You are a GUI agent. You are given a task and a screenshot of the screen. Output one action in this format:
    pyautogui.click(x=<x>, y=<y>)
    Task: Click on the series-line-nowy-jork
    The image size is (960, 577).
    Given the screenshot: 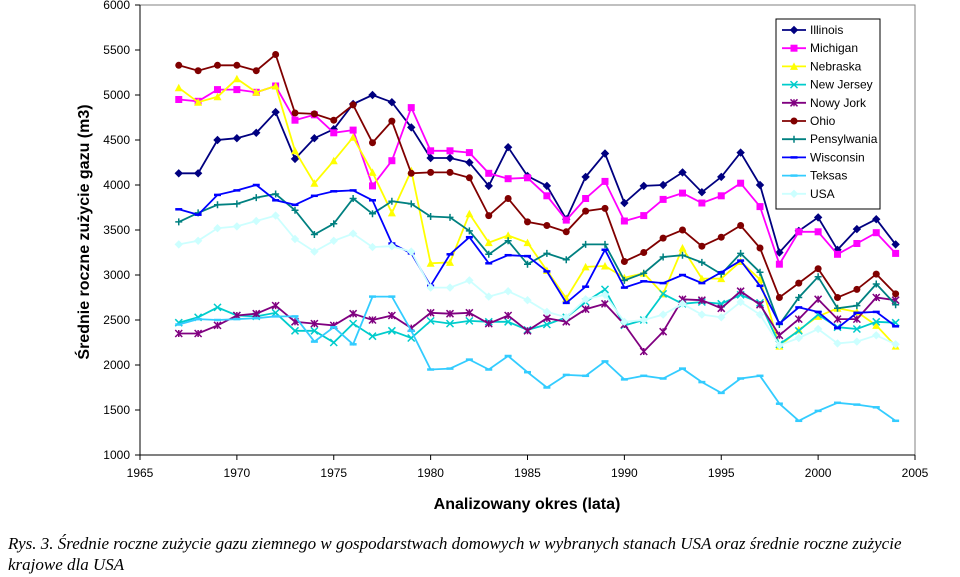 What is the action you would take?
    pyautogui.click(x=537, y=321)
    